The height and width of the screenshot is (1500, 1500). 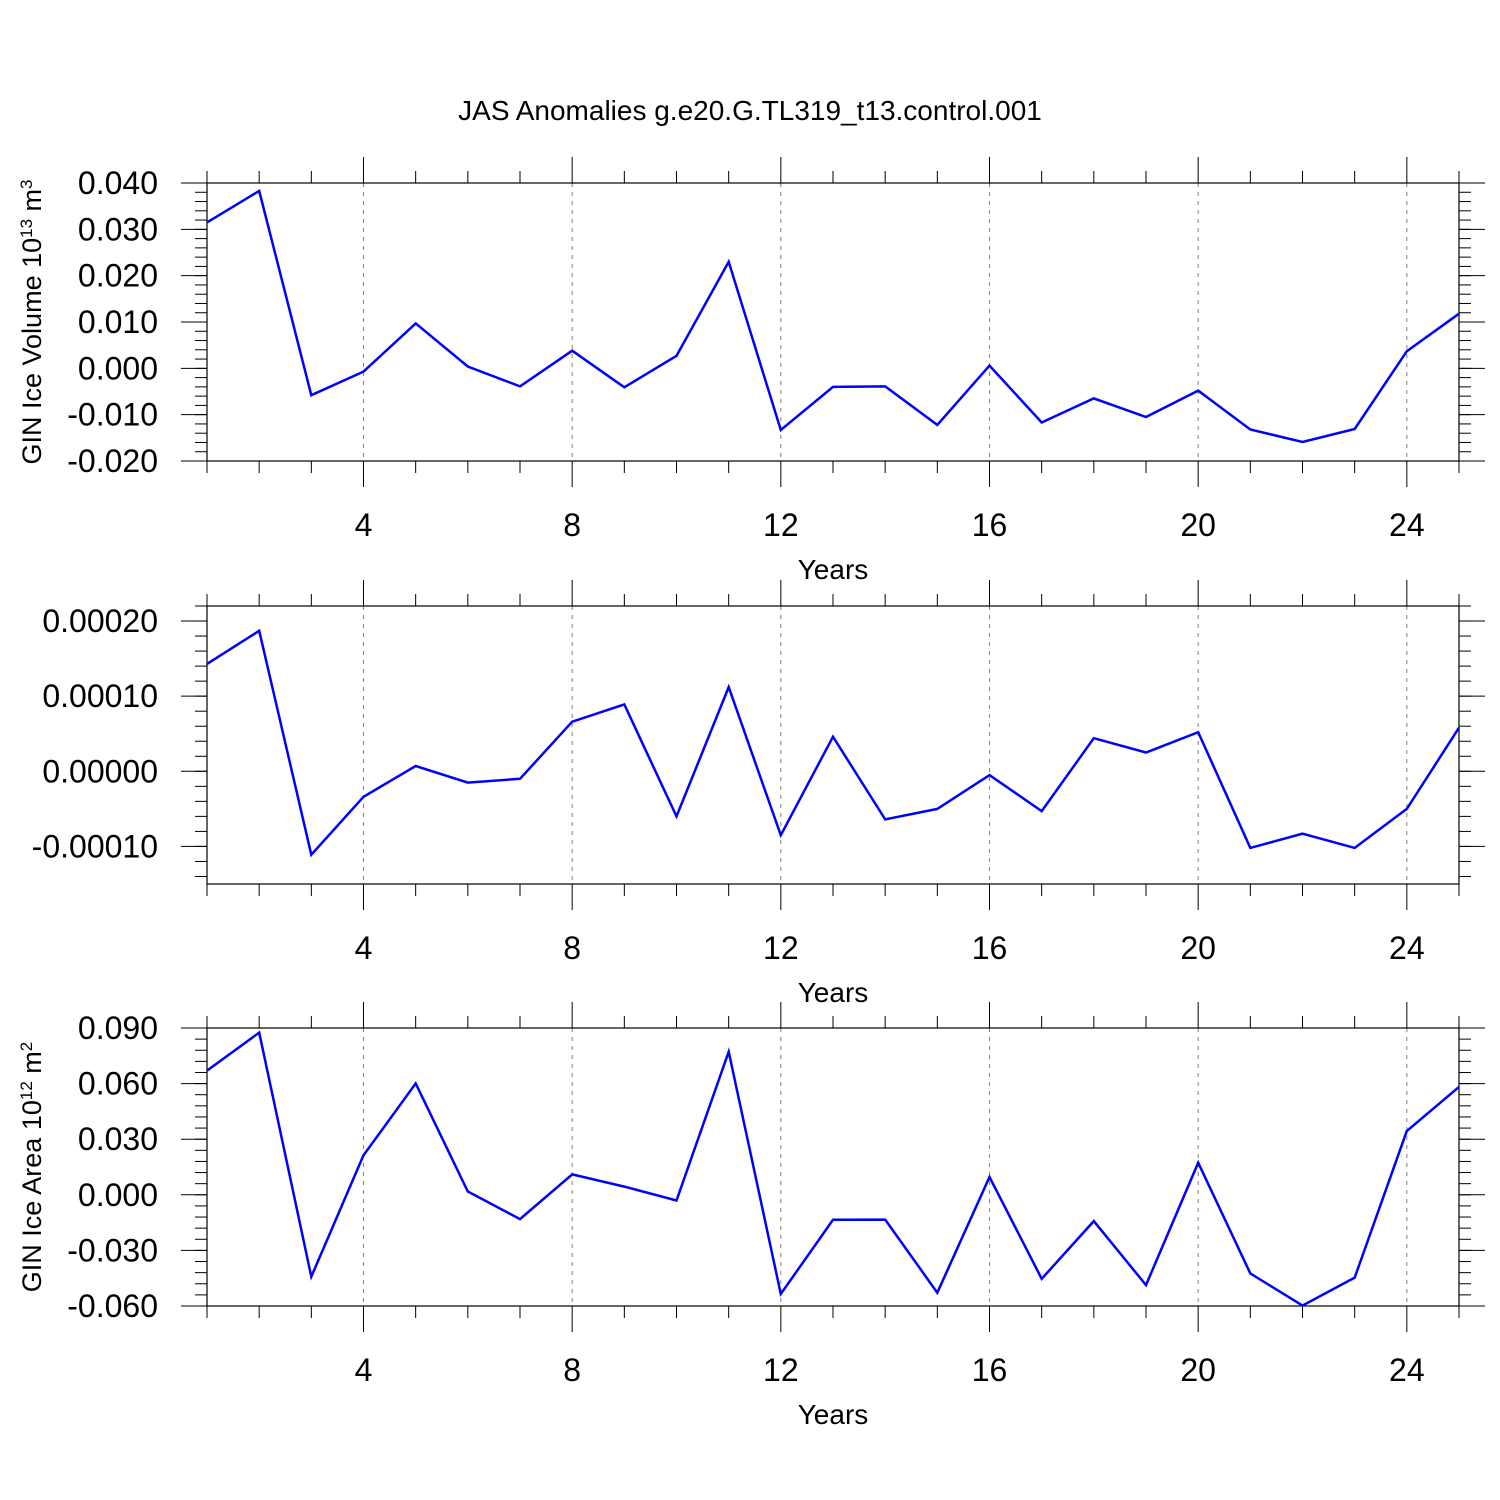 What do you see at coordinates (32, 351) in the screenshot?
I see `y-axis-label-text: GIN Ice Volume 10` at bounding box center [32, 351].